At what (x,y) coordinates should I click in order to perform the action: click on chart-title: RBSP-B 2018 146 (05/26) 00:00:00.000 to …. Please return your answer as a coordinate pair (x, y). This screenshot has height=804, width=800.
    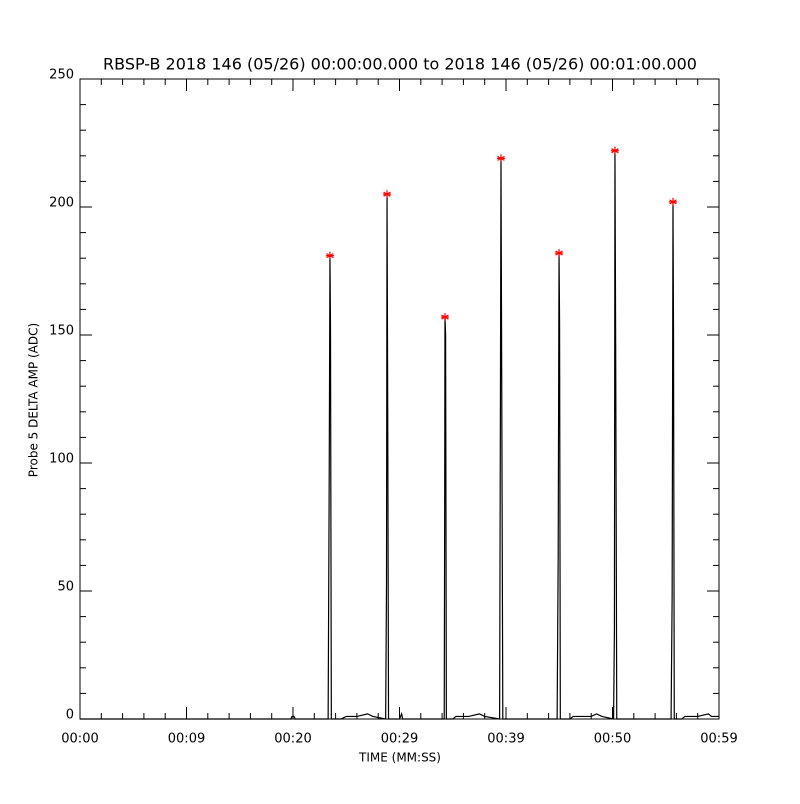
    Looking at the image, I should click on (400, 64).